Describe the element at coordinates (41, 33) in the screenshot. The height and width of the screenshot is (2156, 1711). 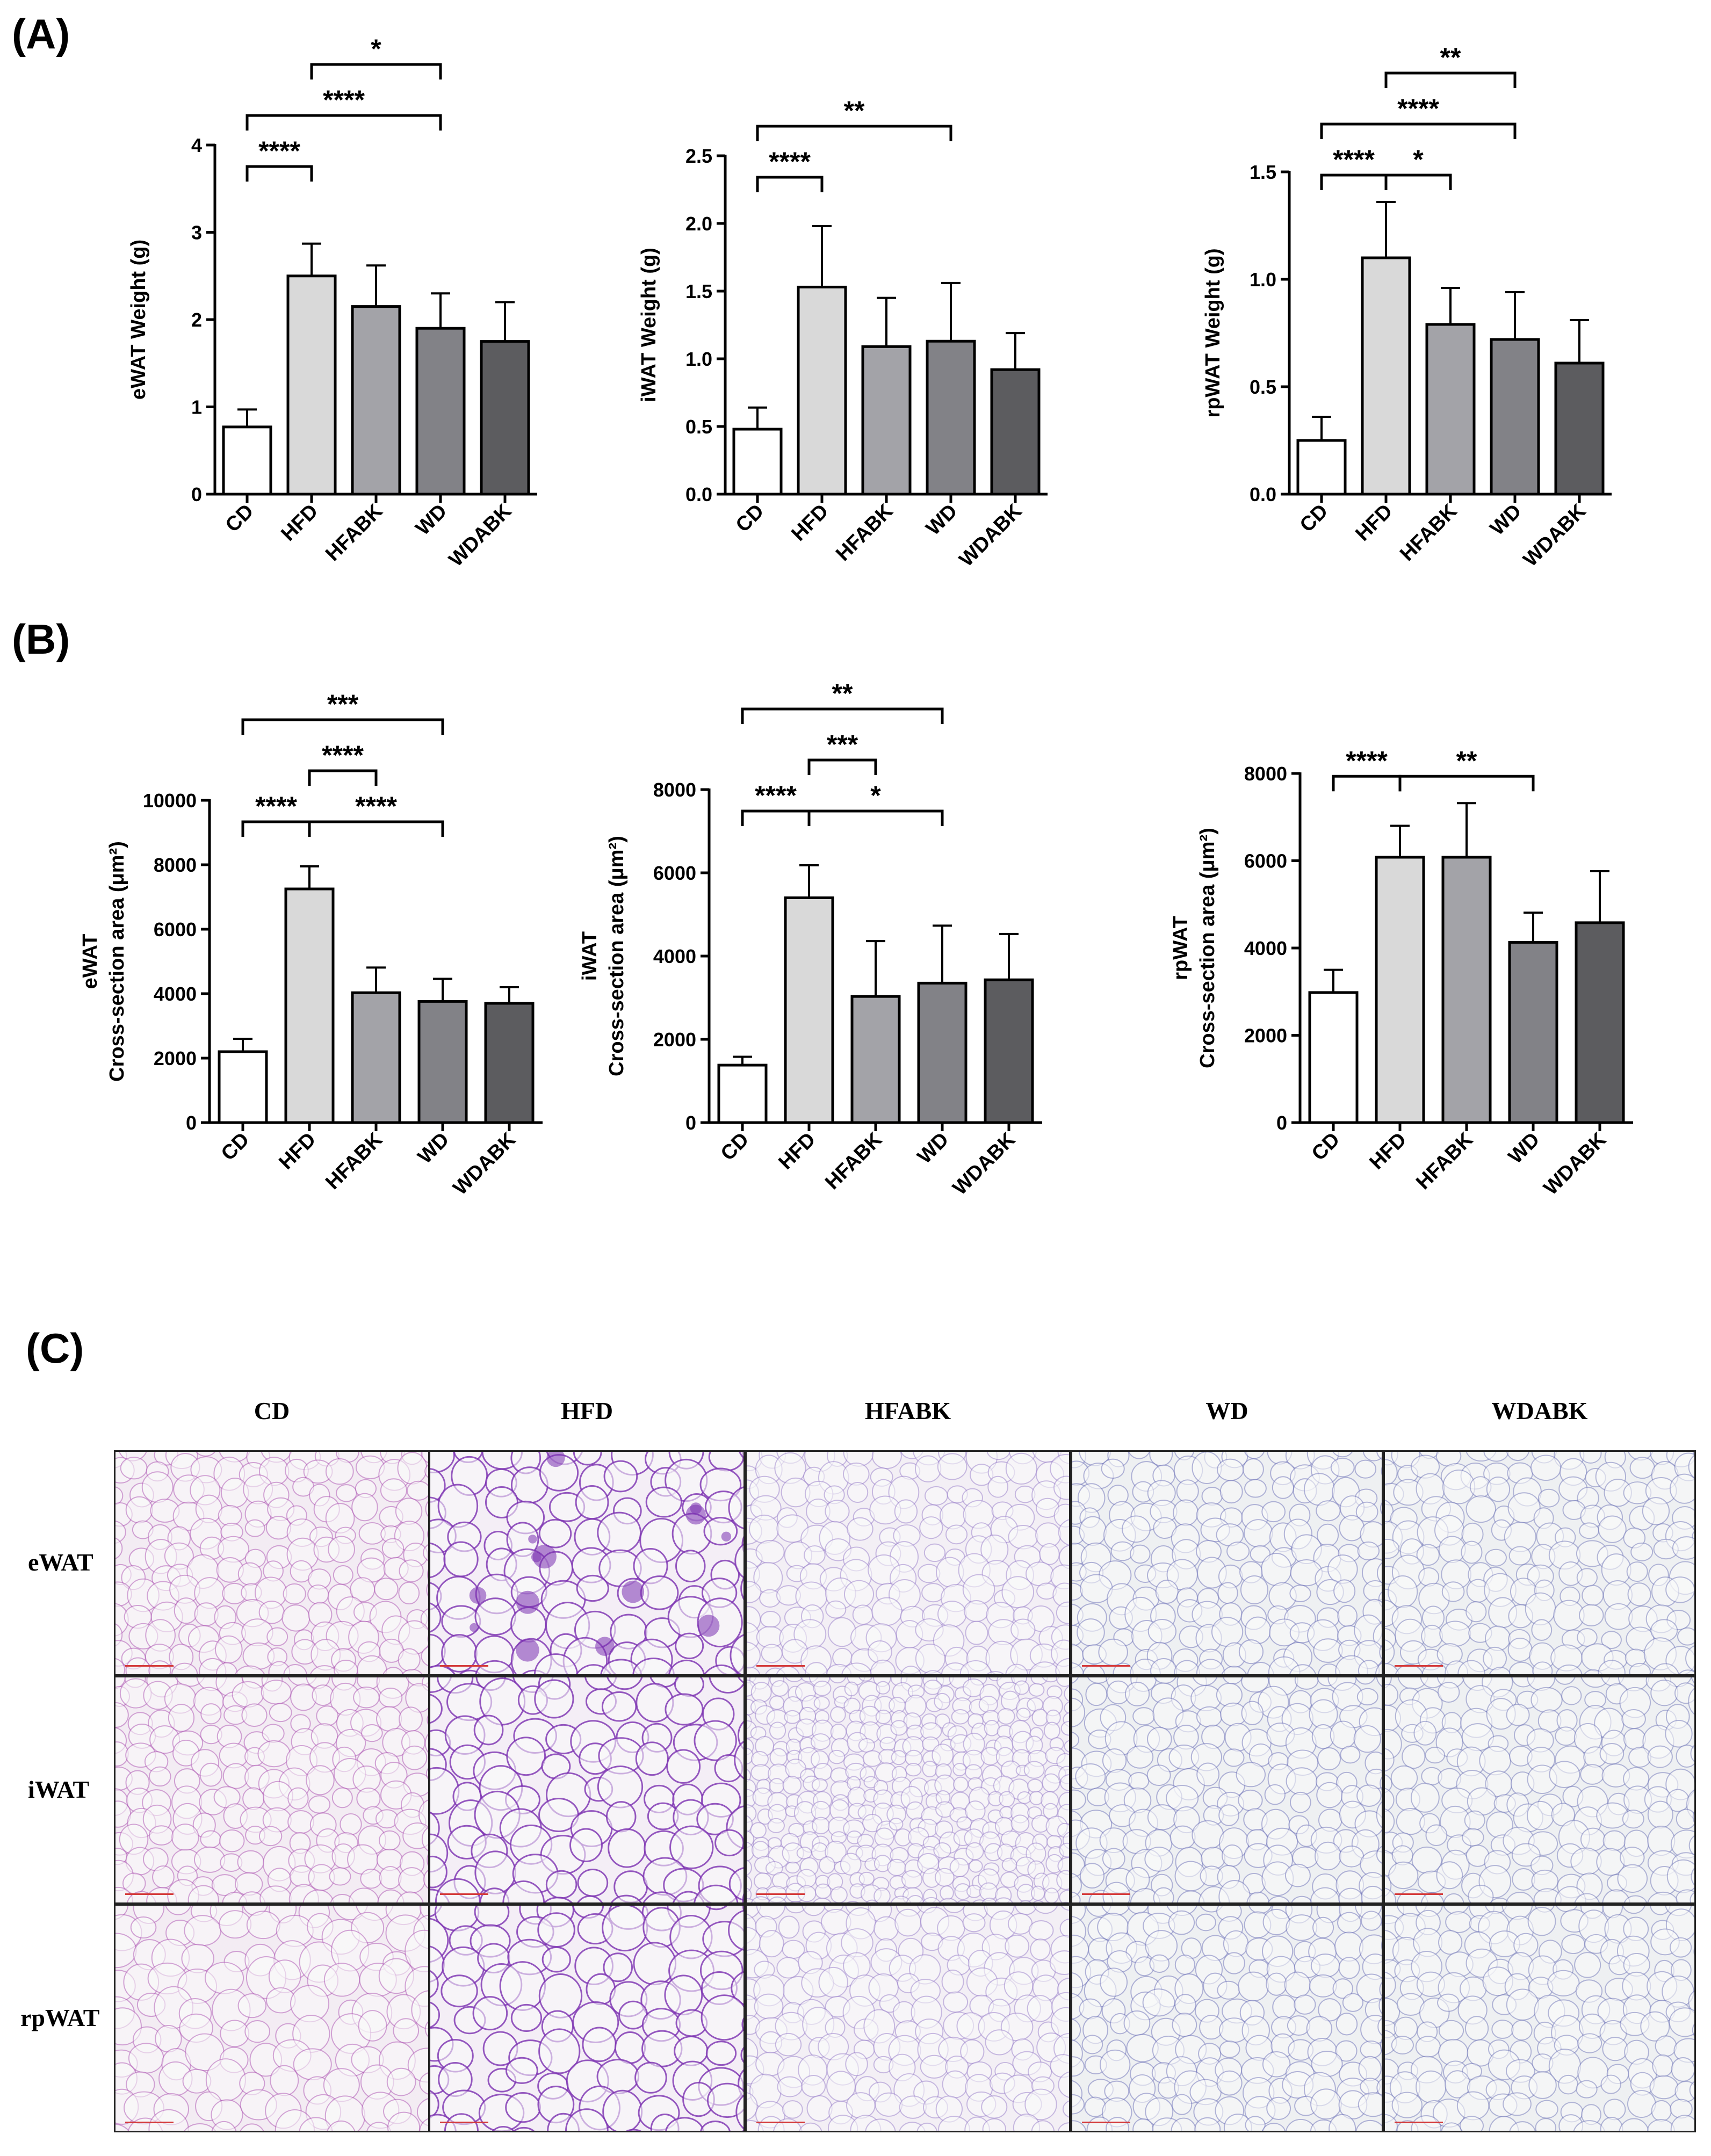
I see `panel-label-a: (A)` at that location.